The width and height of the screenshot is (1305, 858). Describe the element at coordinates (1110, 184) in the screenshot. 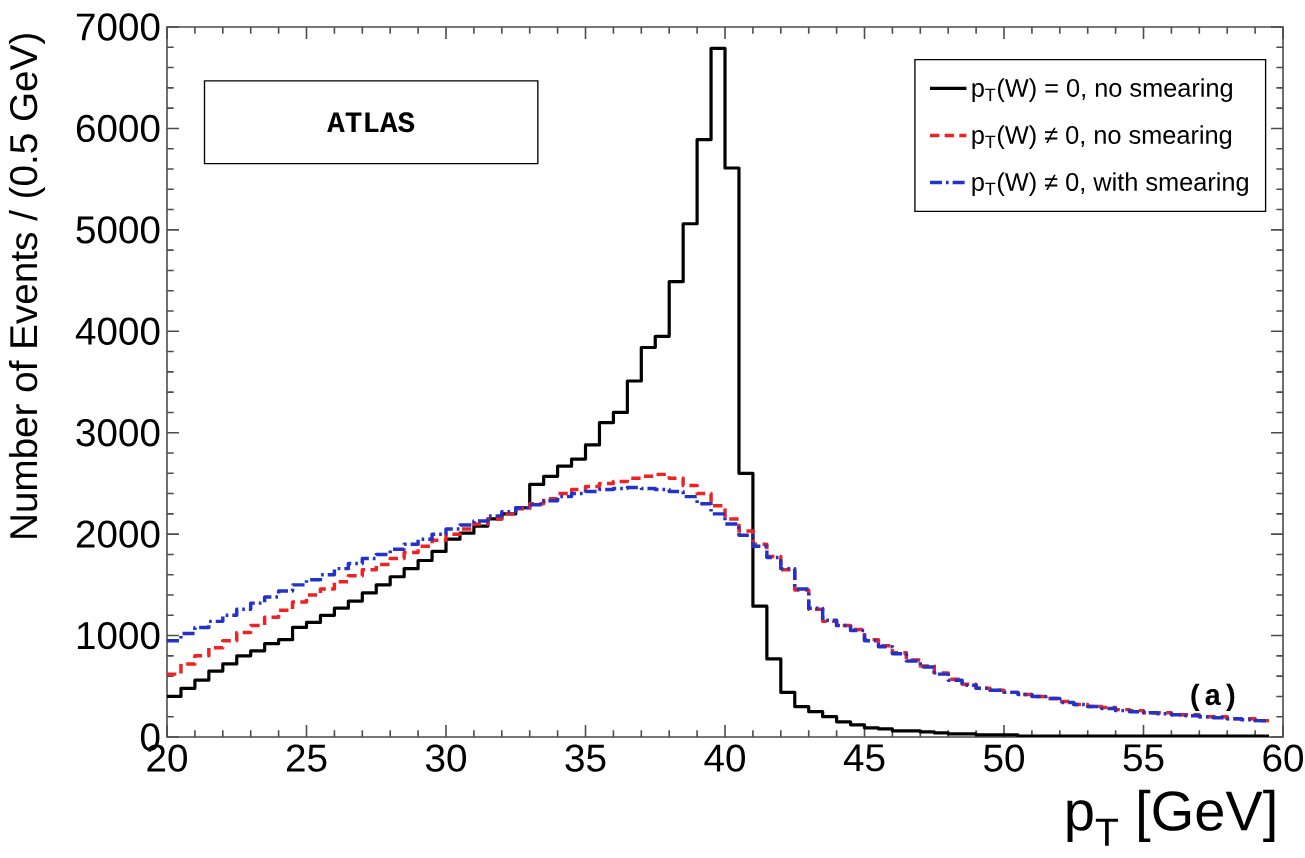

I see `legend-label: p$_{T}$(W) ≠ 0, with smearing` at that location.